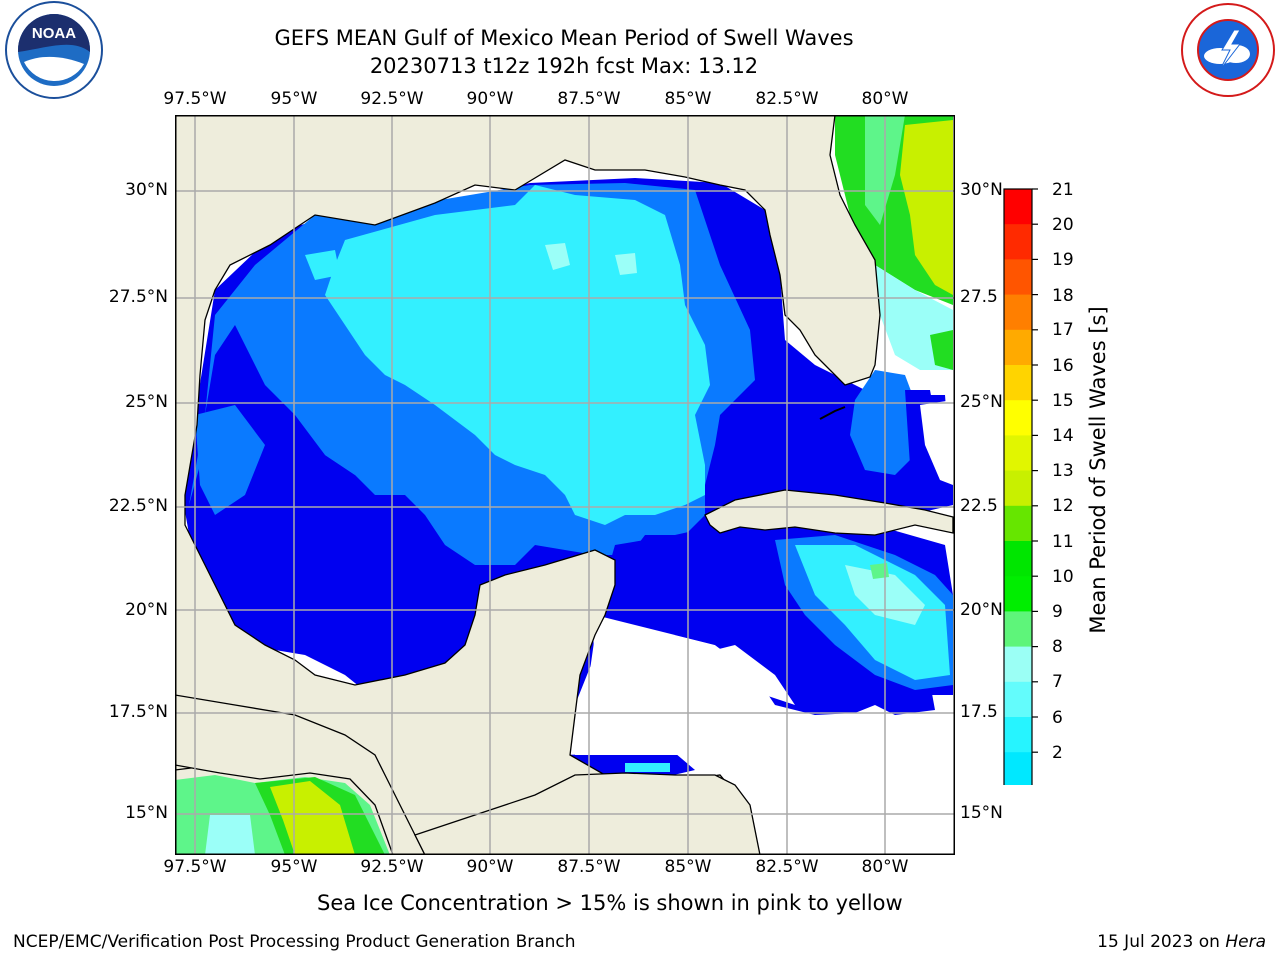  What do you see at coordinates (294, 867) in the screenshot?
I see `lon-label-bottom: 95°W` at bounding box center [294, 867].